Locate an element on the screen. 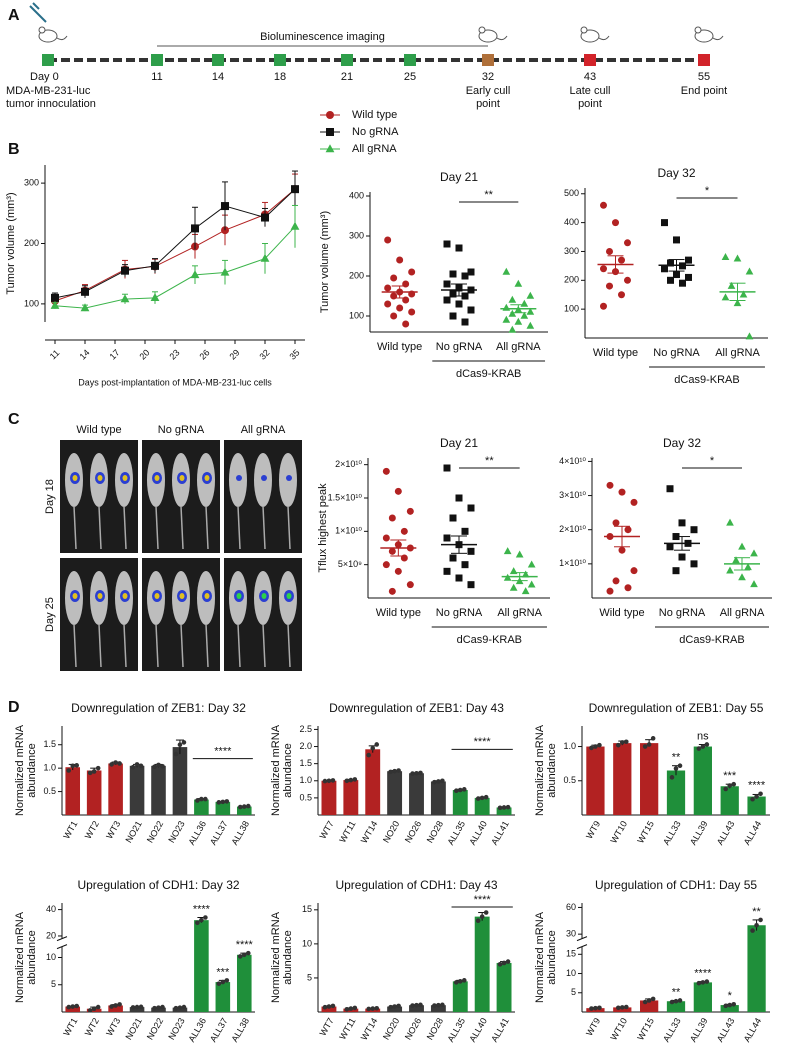 The height and width of the screenshot is (1061, 787). x-tick-label: All gRNA is located at coordinates (518, 347).